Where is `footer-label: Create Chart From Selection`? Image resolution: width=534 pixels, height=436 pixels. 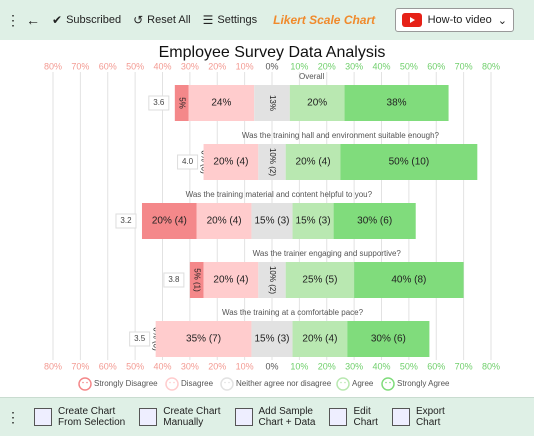 footer-label: Create Chart From Selection is located at coordinates (91, 417).